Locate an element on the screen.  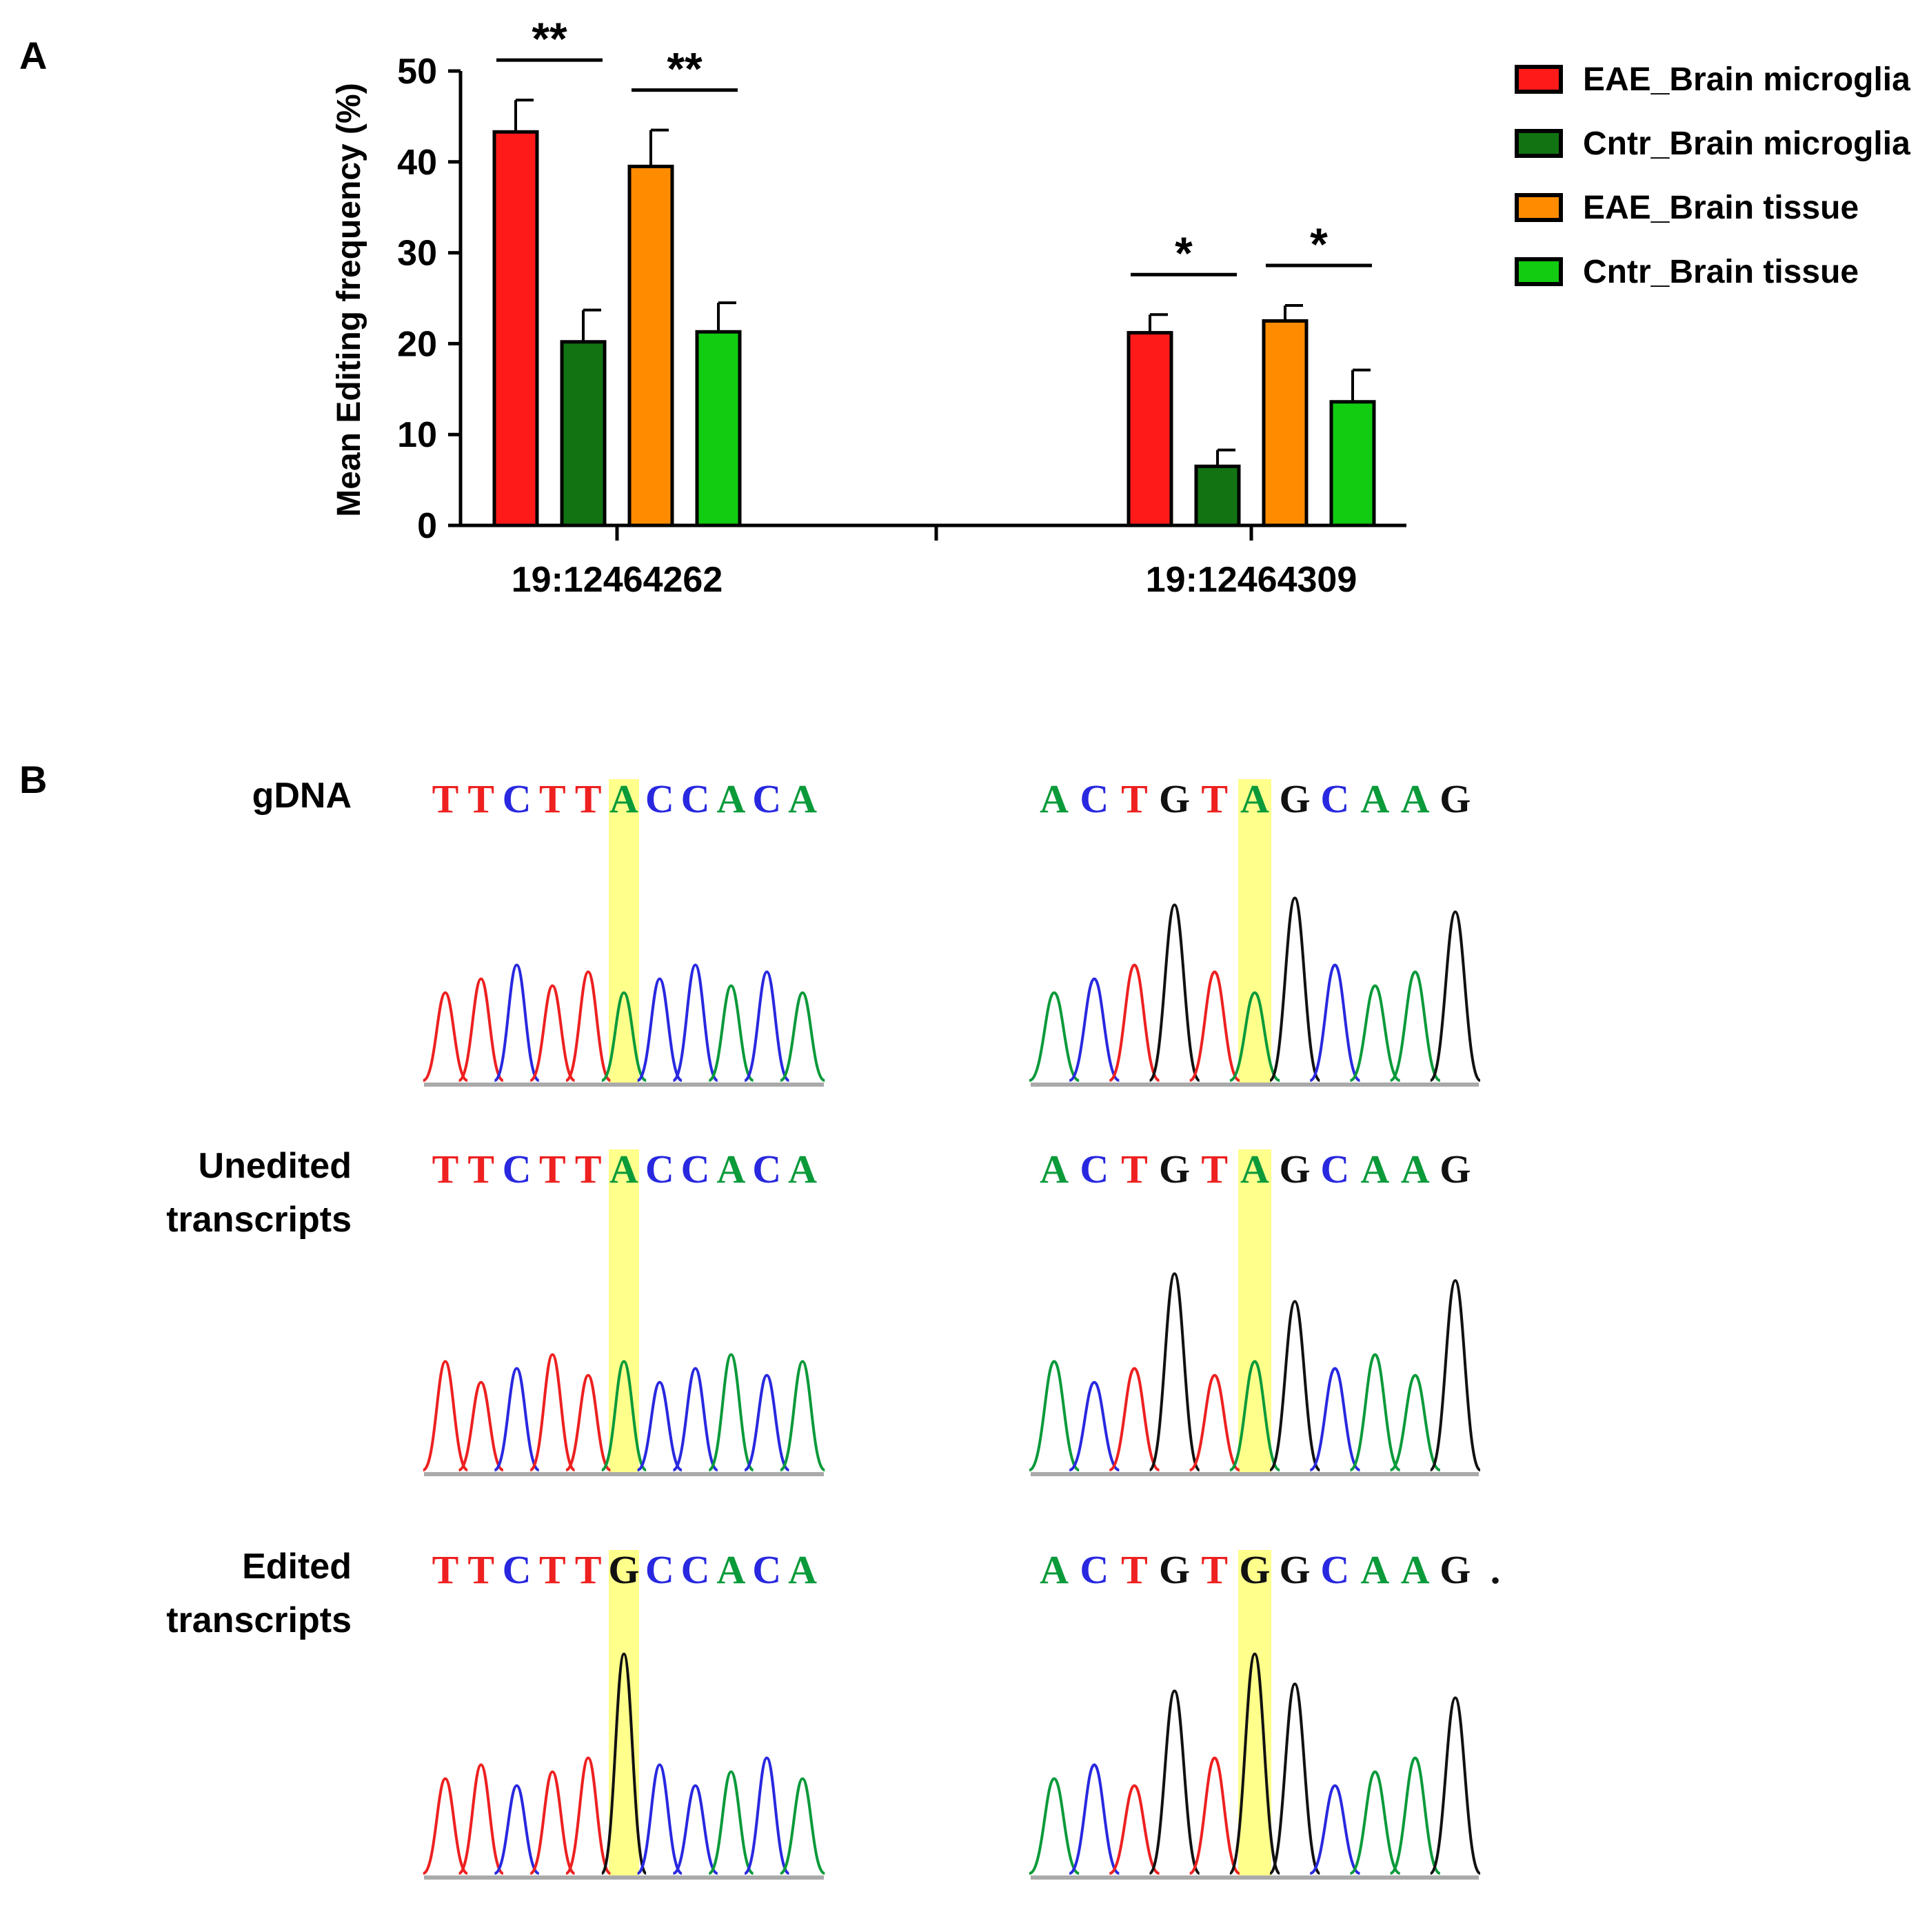
y-tick-label: 40 is located at coordinates (417, 163).